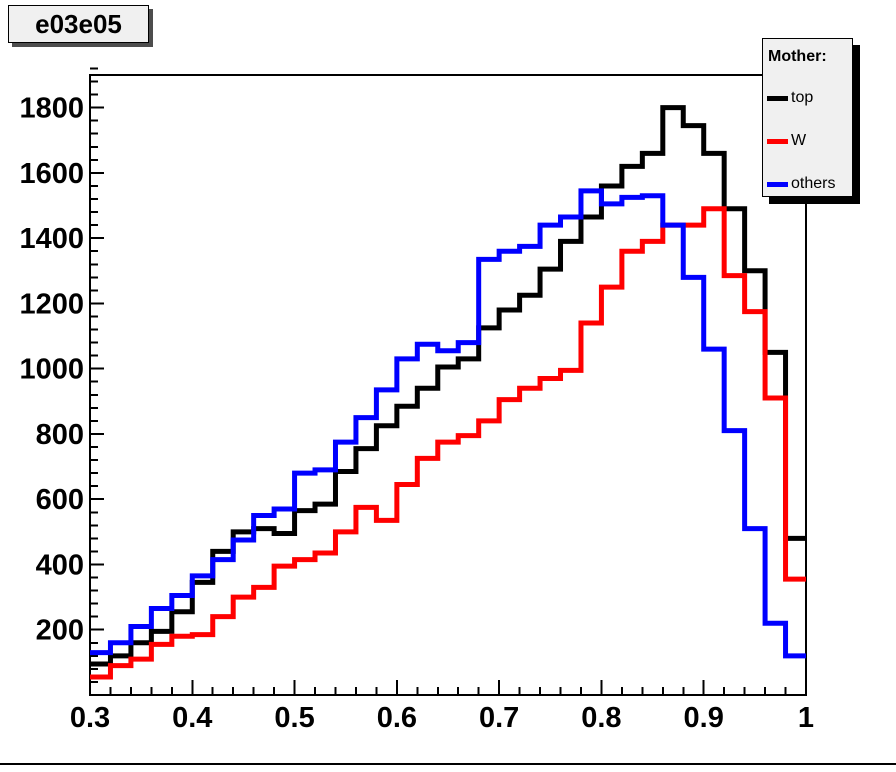 This screenshot has width=896, height=772. Describe the element at coordinates (704, 718) in the screenshot. I see `x-axis-tick-label: 0.9` at that location.